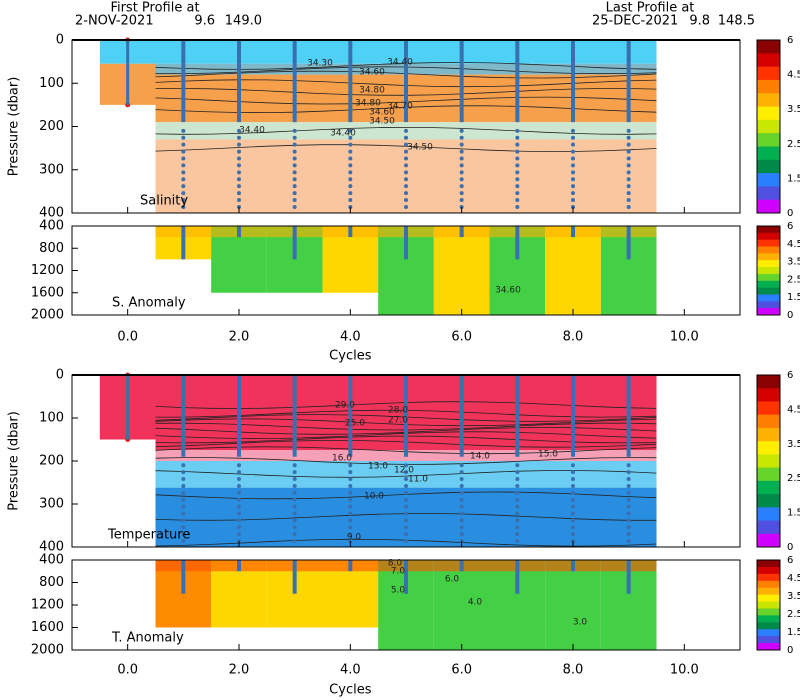  I want to click on contour-label: 12.0, so click(404, 471).